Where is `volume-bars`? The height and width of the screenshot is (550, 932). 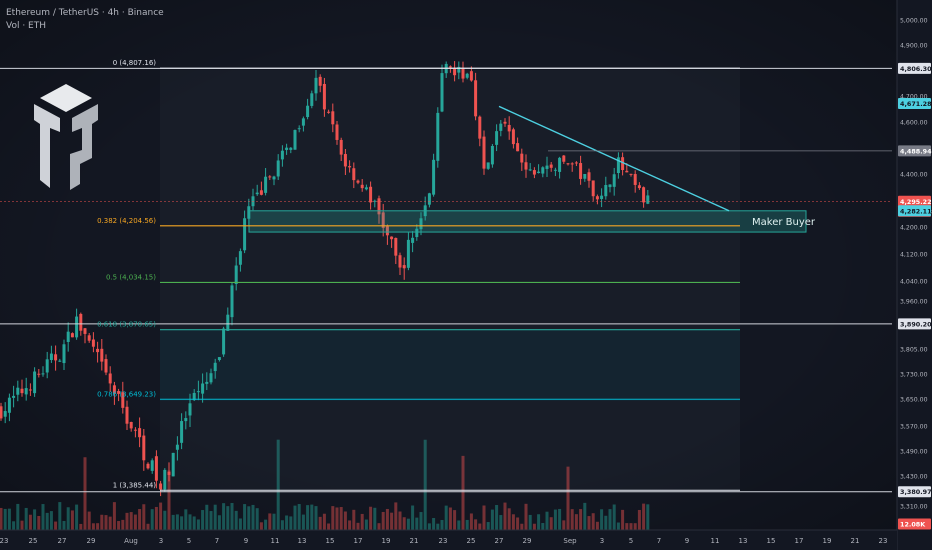 volume-bars is located at coordinates (325, 484).